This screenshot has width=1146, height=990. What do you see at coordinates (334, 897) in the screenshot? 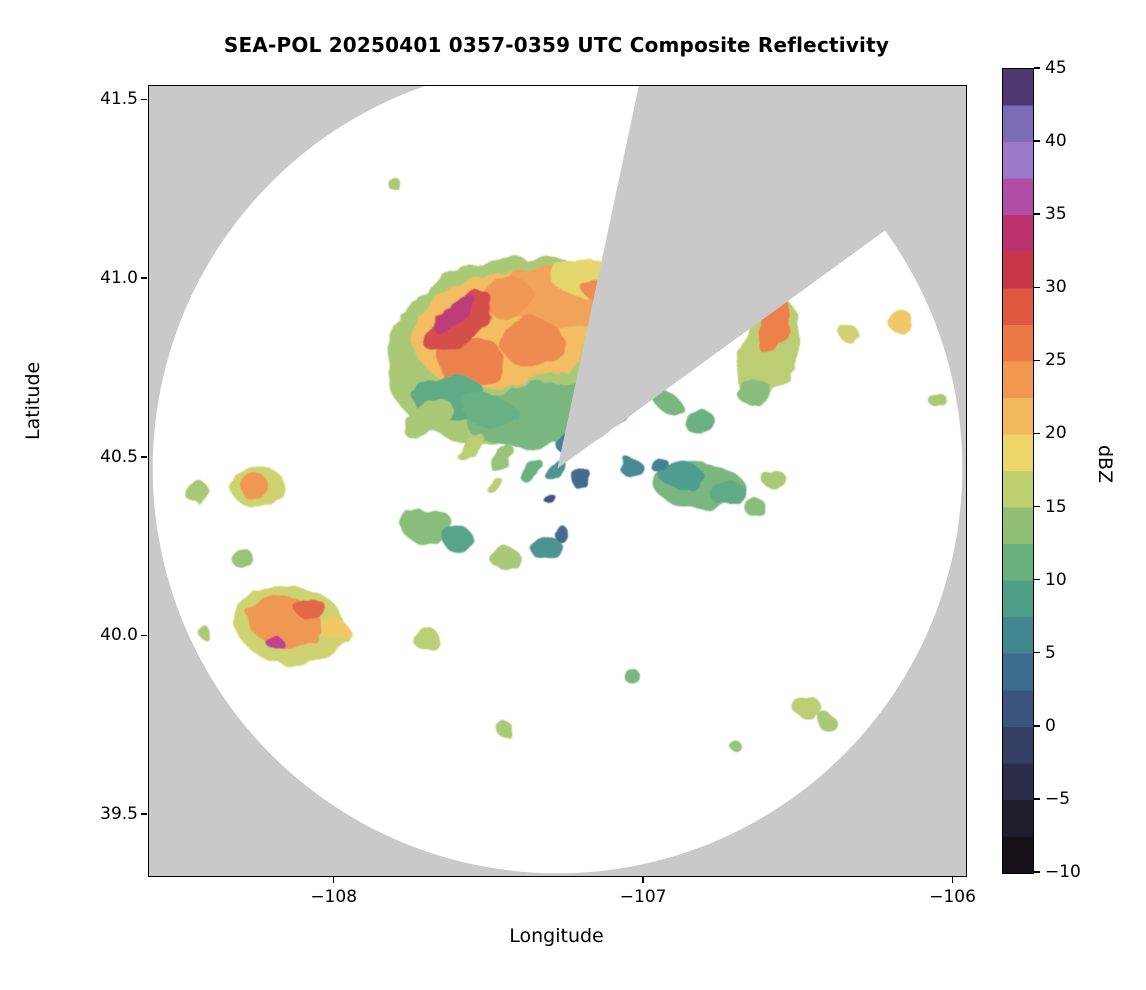
I see `x-tick-label: −108` at bounding box center [334, 897].